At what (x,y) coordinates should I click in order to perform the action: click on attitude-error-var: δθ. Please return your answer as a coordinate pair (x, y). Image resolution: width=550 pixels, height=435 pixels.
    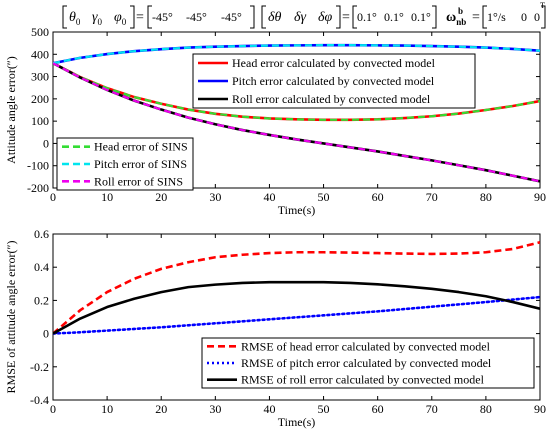
    Looking at the image, I should click on (275, 17).